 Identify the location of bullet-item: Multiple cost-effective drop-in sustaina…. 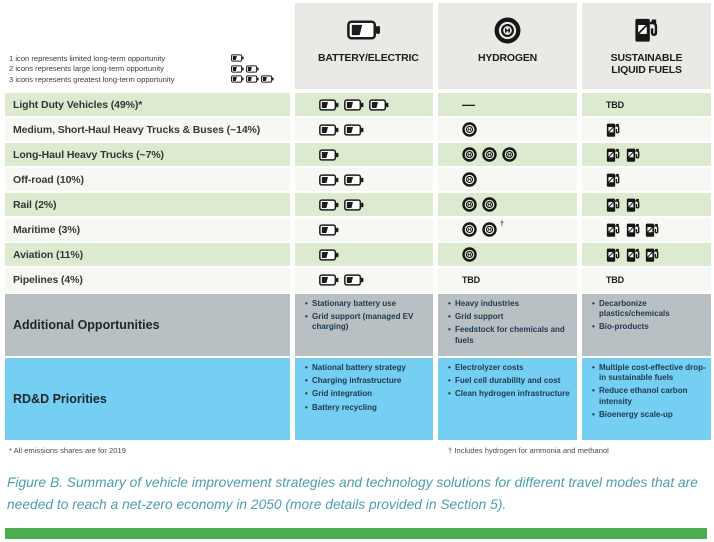
(649, 373).